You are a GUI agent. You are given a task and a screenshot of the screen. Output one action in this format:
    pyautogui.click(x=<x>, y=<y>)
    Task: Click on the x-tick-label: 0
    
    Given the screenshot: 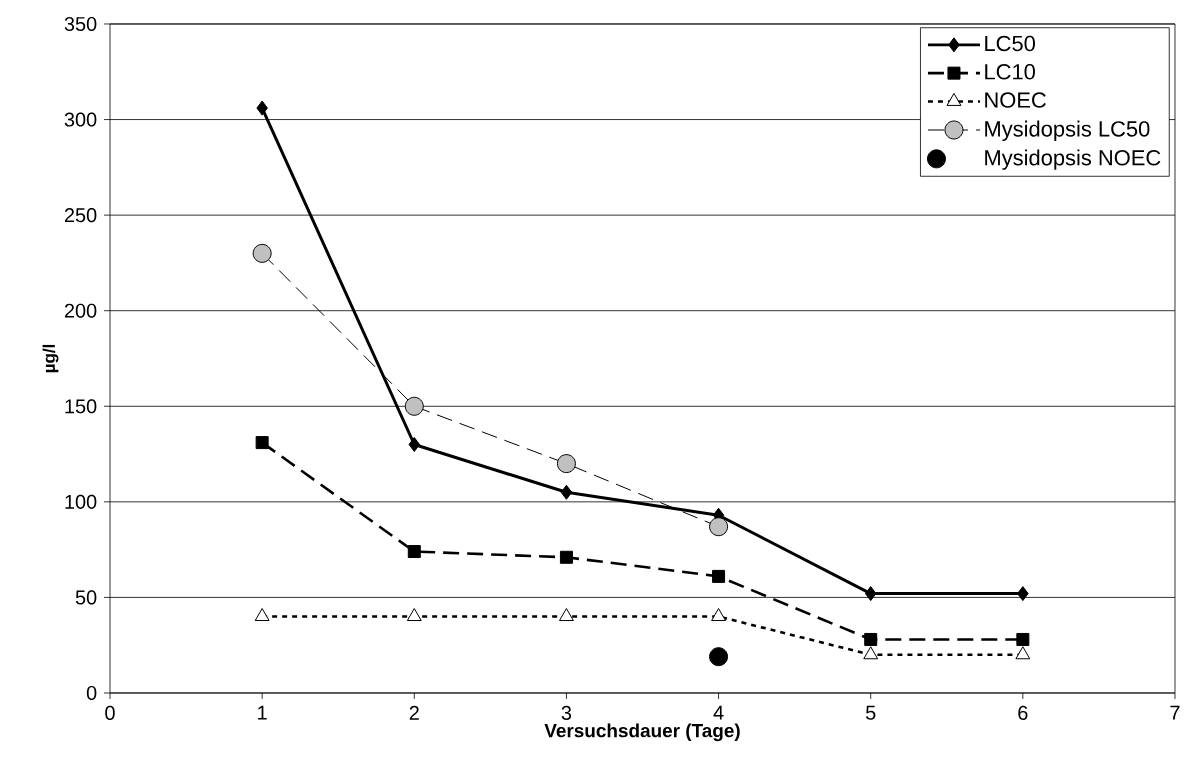 What is the action you would take?
    pyautogui.click(x=110, y=712)
    